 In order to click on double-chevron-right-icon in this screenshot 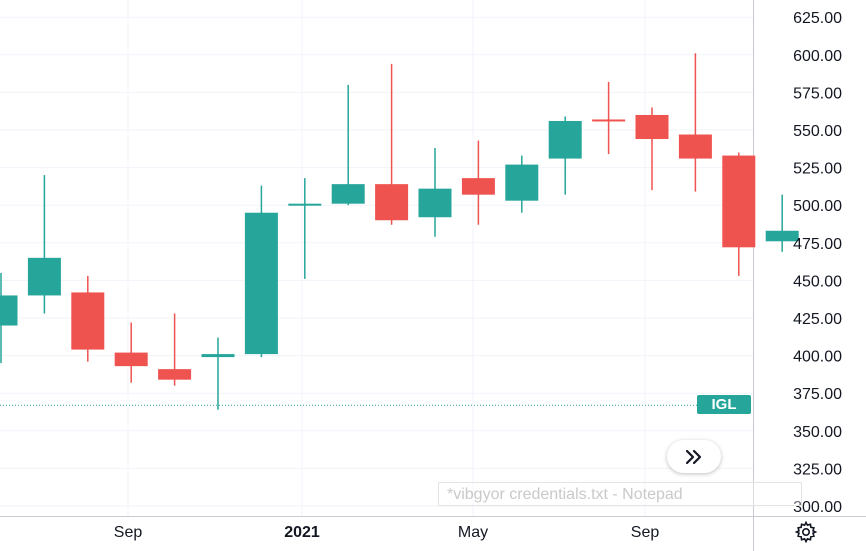, I will do `click(693, 456)`.